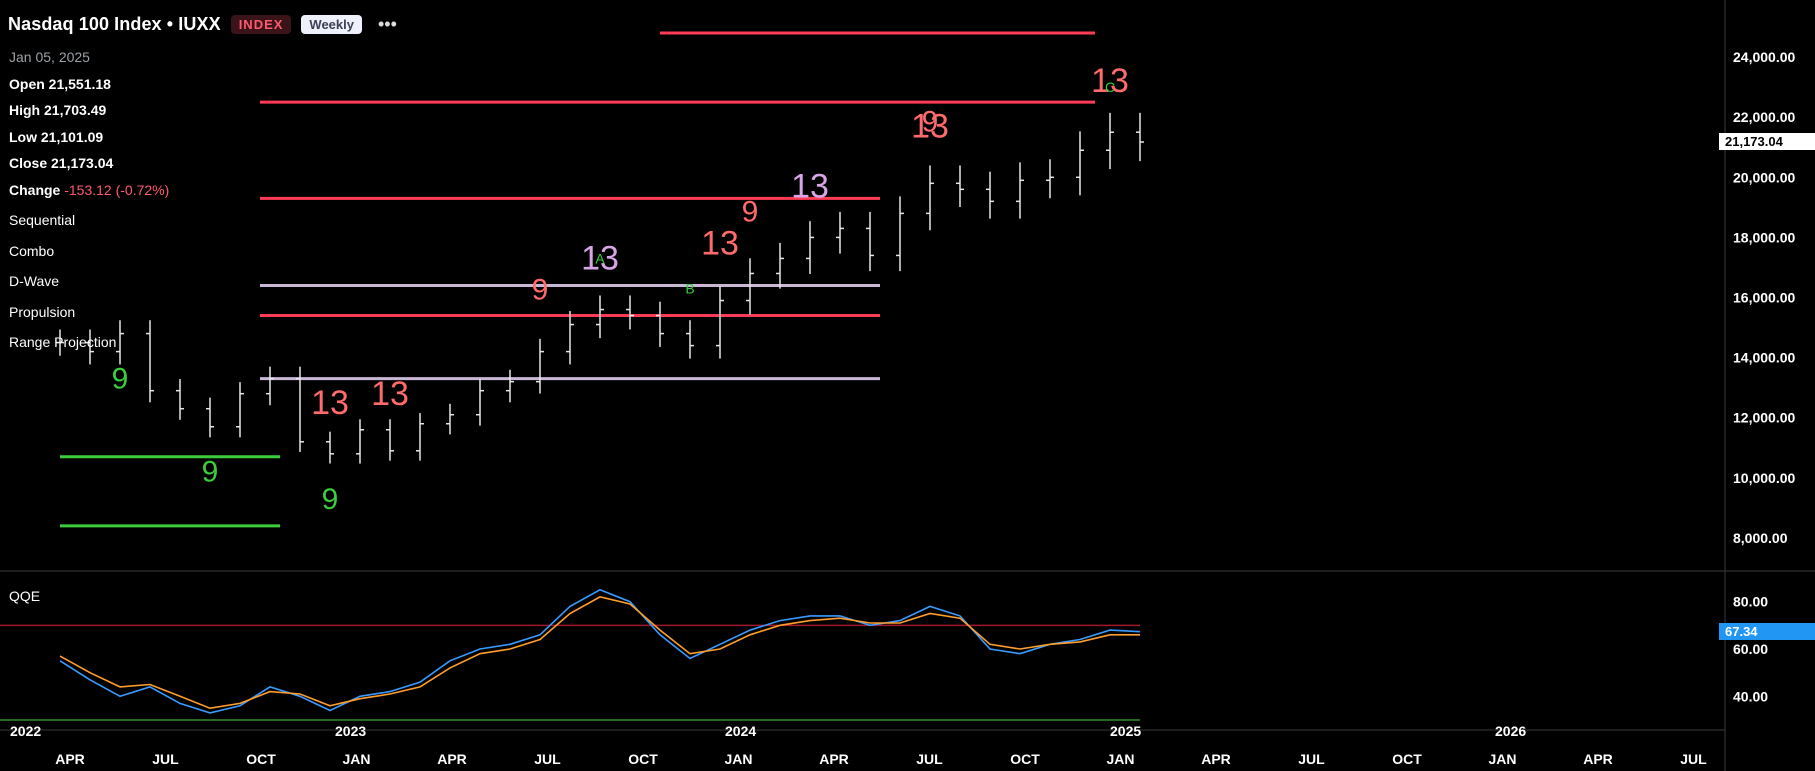  What do you see at coordinates (1125, 731) in the screenshot?
I see `year-label: 2025` at bounding box center [1125, 731].